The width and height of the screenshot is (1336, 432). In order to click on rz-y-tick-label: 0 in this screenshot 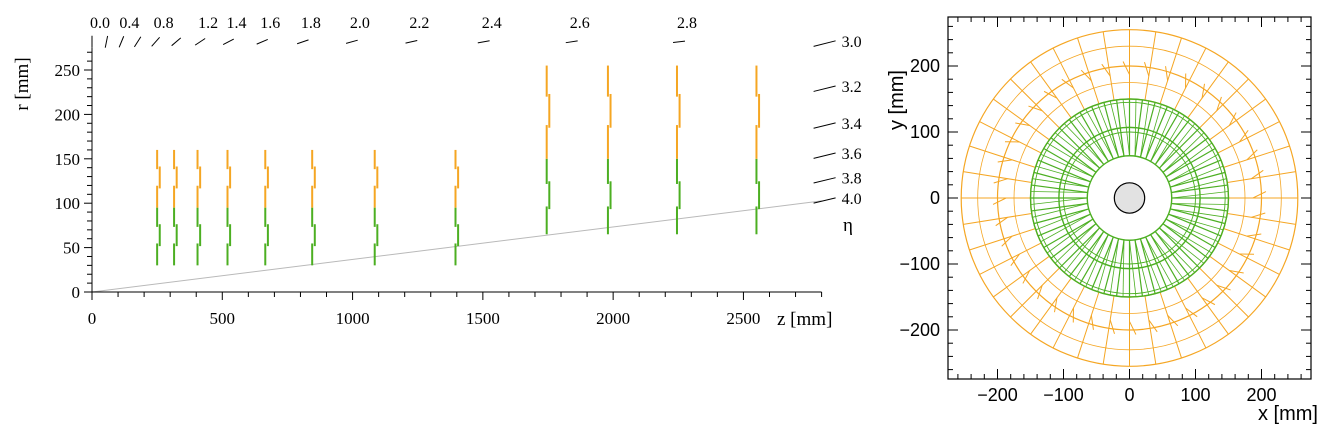, I will do `click(76, 292)`.